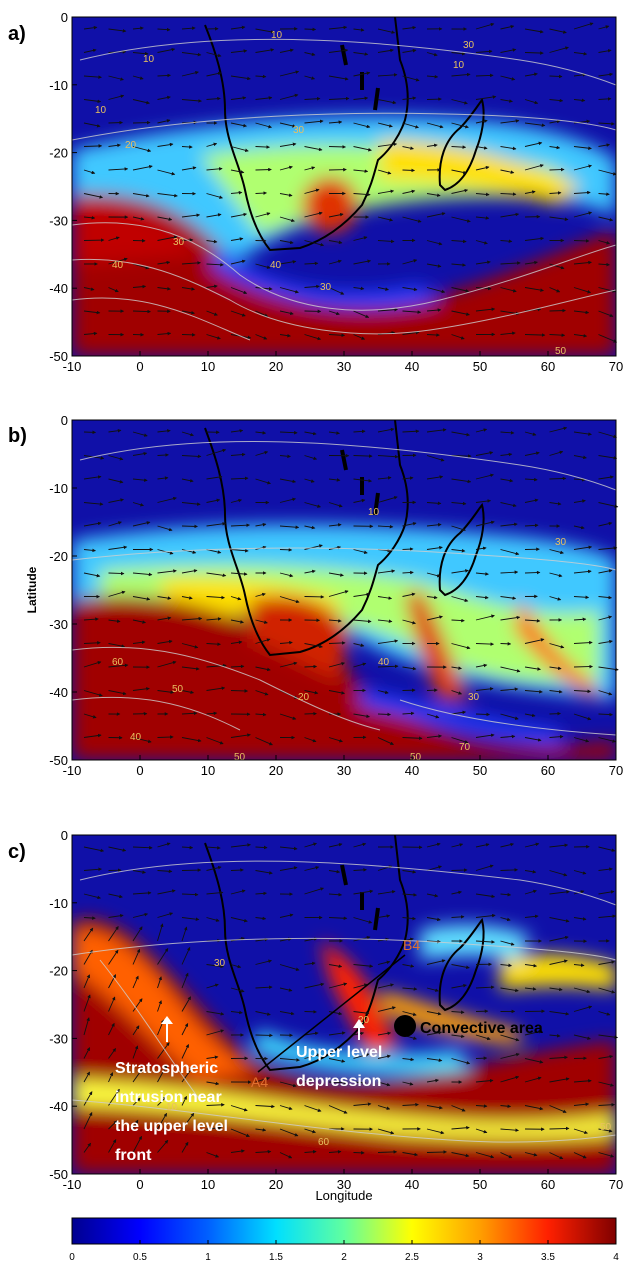 The height and width of the screenshot is (1276, 626). I want to click on annotation-line: Convective area, so click(481, 1028).